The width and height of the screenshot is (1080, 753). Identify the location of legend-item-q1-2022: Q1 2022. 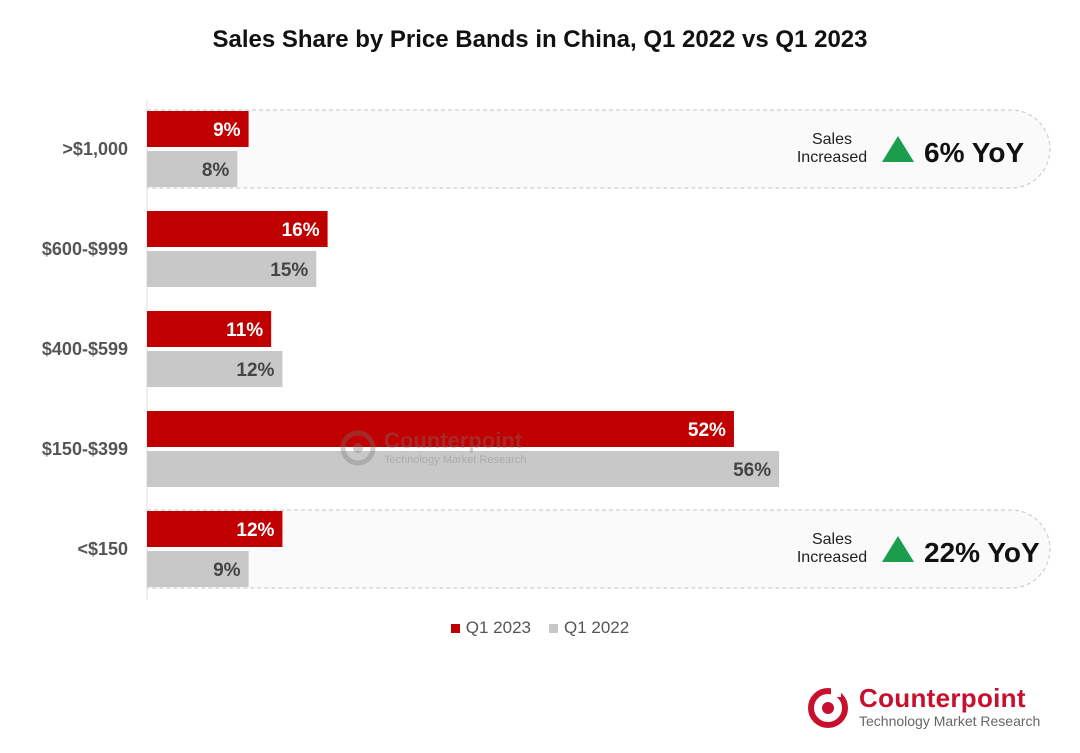
(589, 628).